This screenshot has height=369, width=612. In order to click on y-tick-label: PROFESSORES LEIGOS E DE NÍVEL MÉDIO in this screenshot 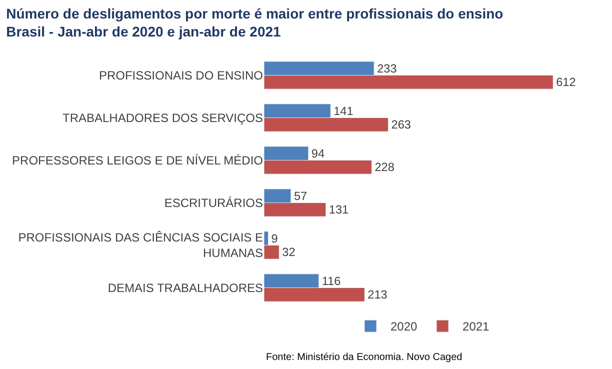, I will do `click(137, 160)`.